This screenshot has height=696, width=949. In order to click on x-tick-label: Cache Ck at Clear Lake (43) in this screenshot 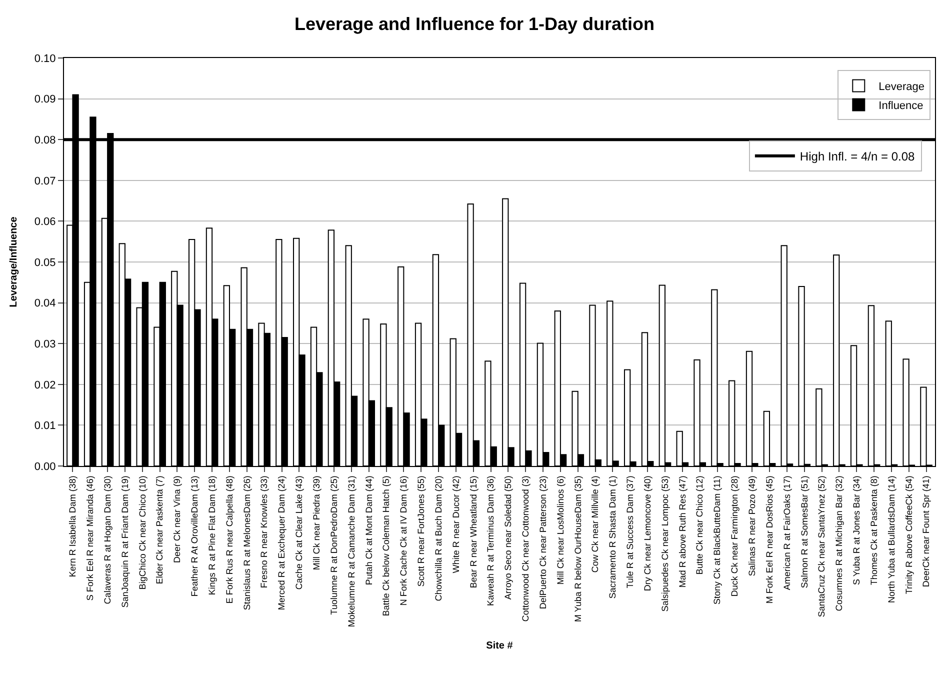, I will do `click(299, 533)`.